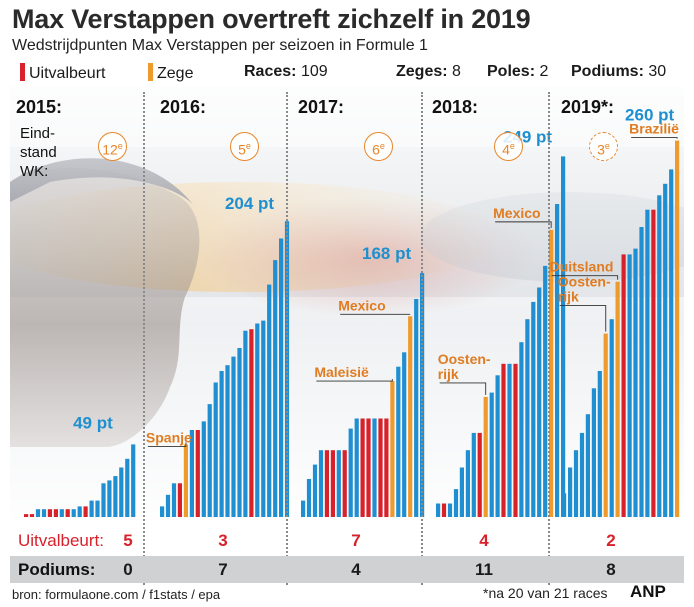 Image resolution: width=694 pixels, height=607 pixels. What do you see at coordinates (356, 540) in the screenshot?
I see `retirements-2017: 7` at bounding box center [356, 540].